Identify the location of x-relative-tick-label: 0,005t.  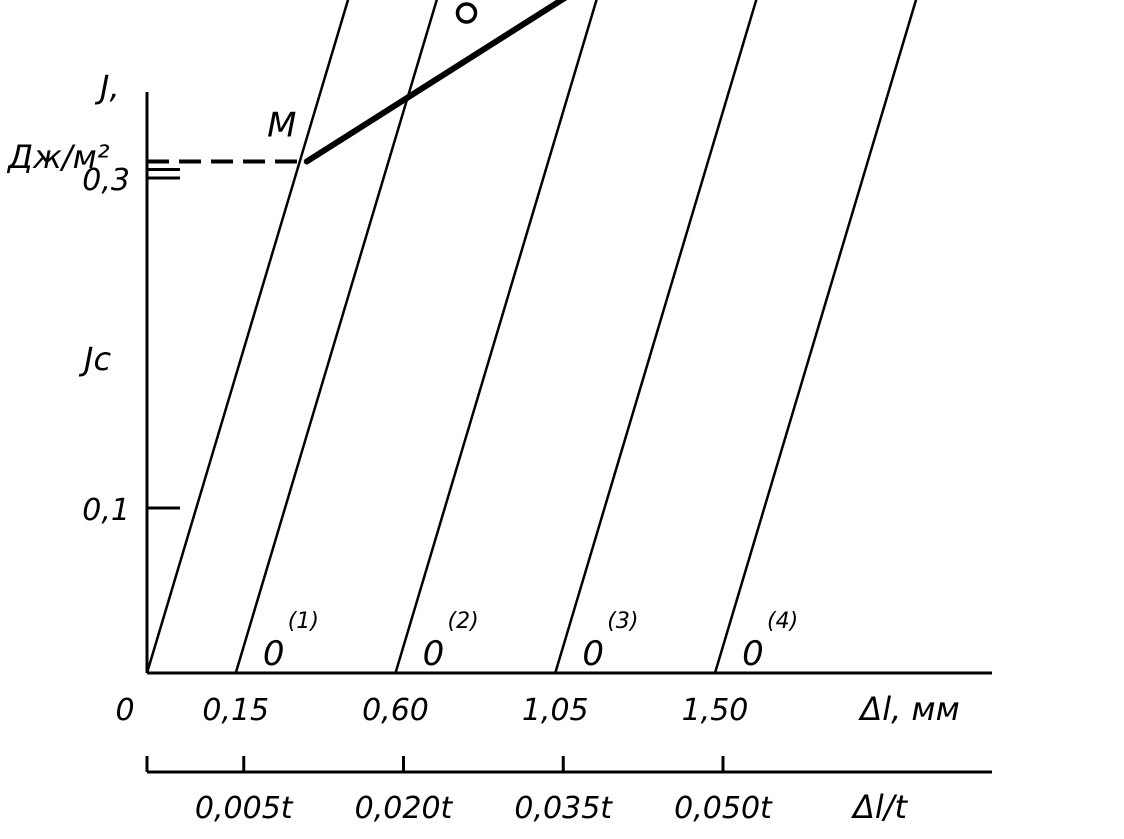
(244, 808).